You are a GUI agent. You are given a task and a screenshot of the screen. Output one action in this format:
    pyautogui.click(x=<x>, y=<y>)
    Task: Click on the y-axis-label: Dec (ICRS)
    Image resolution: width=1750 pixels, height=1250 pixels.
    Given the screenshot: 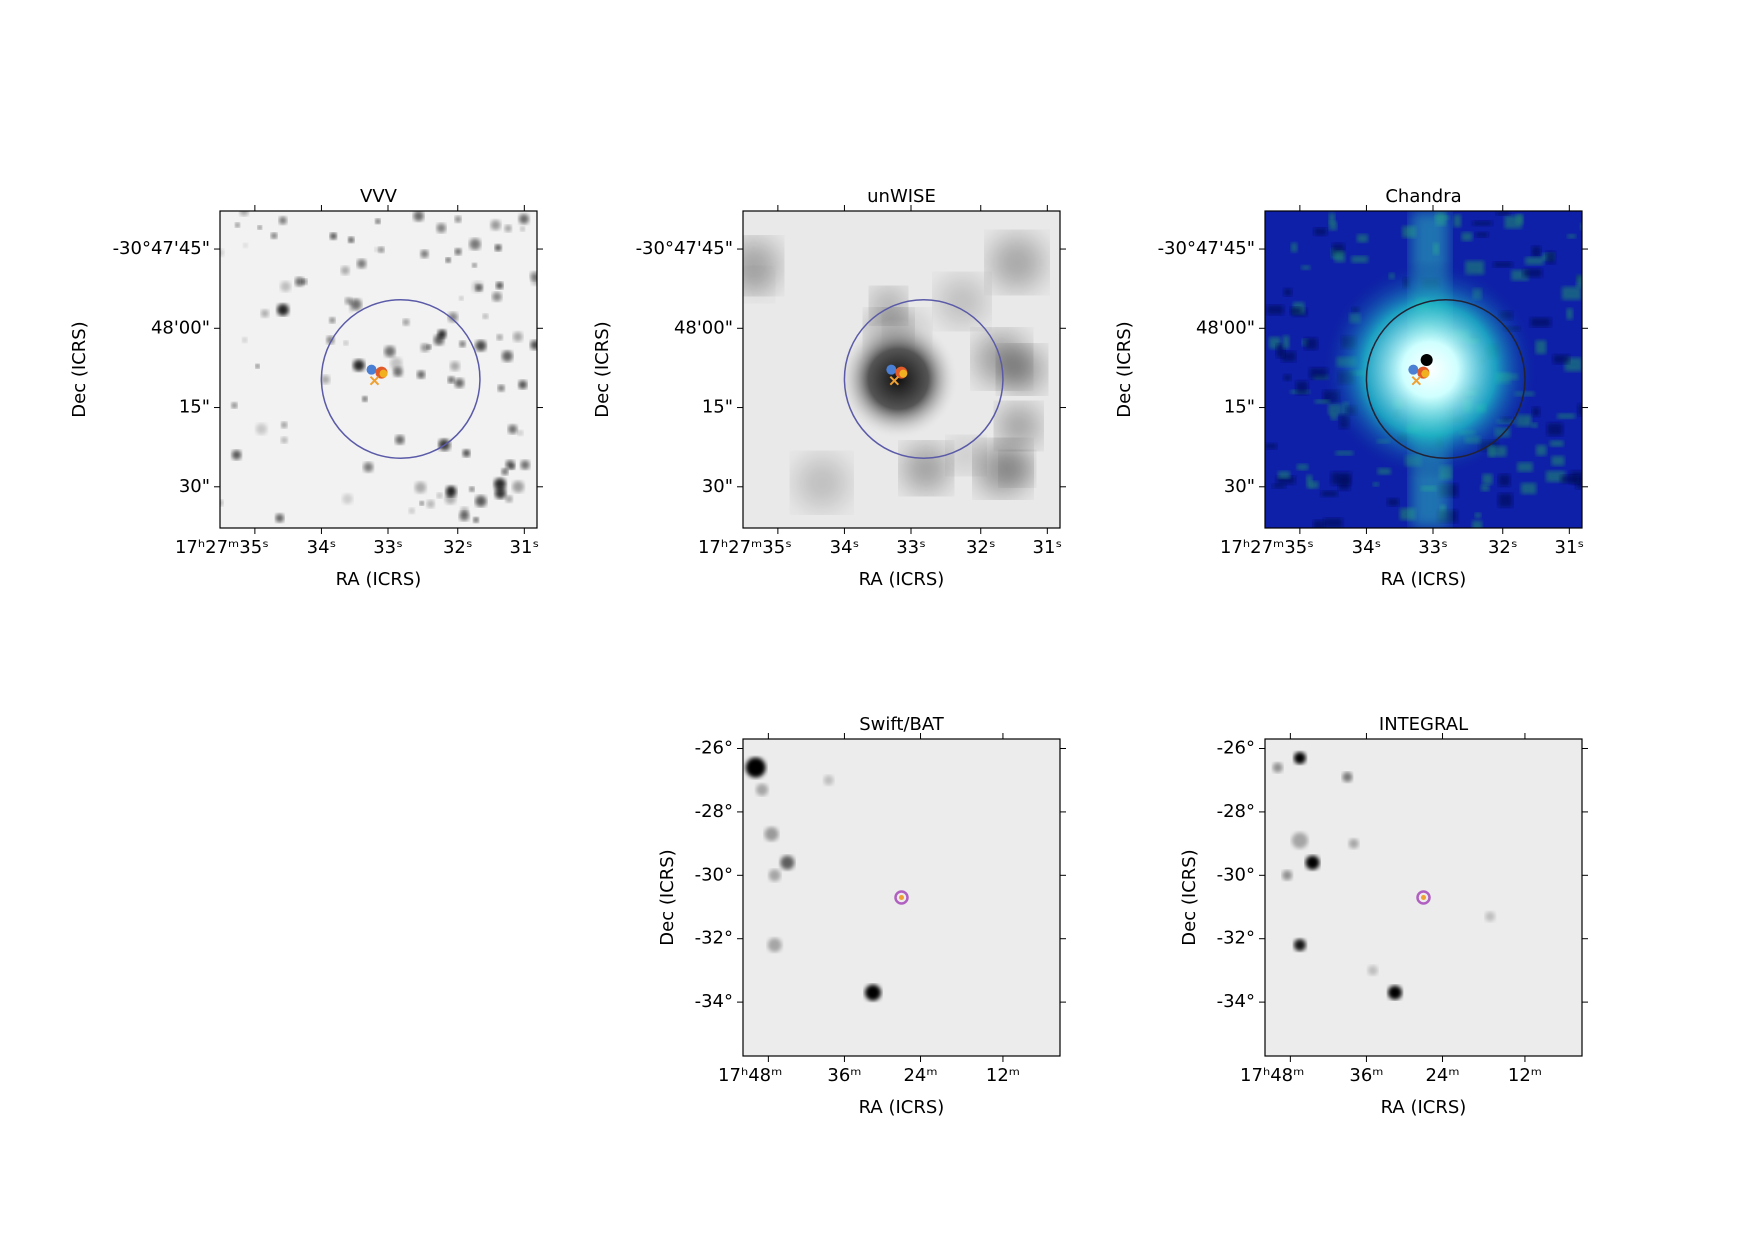 What is the action you would take?
    pyautogui.click(x=1124, y=369)
    